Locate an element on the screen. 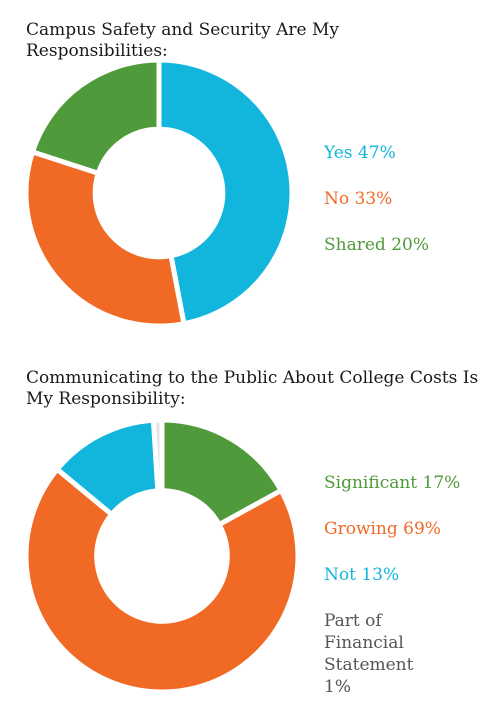 The image size is (500, 712). legend-label-not: Not 13% is located at coordinates (362, 575).